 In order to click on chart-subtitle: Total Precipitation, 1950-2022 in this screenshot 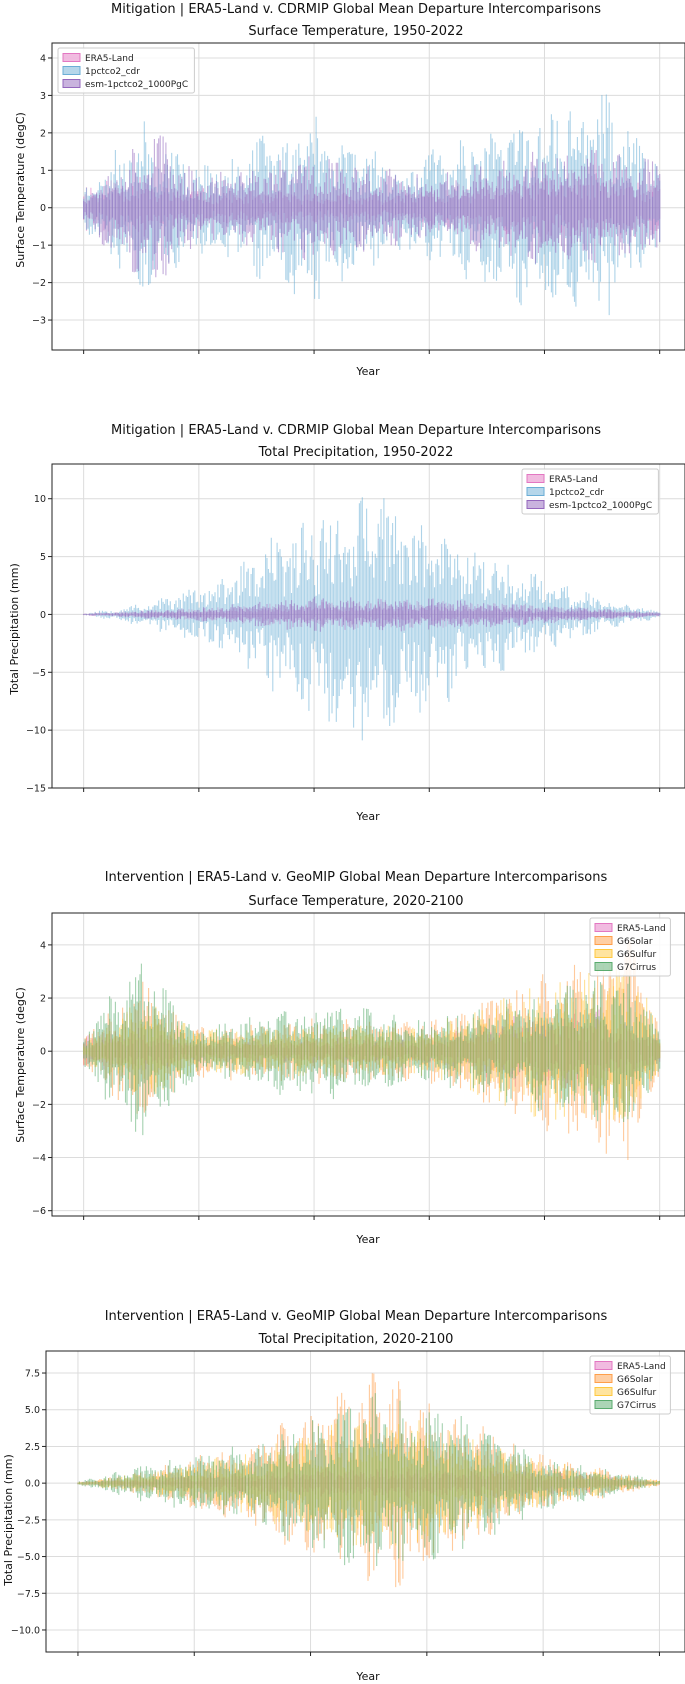, I will do `click(356, 452)`.